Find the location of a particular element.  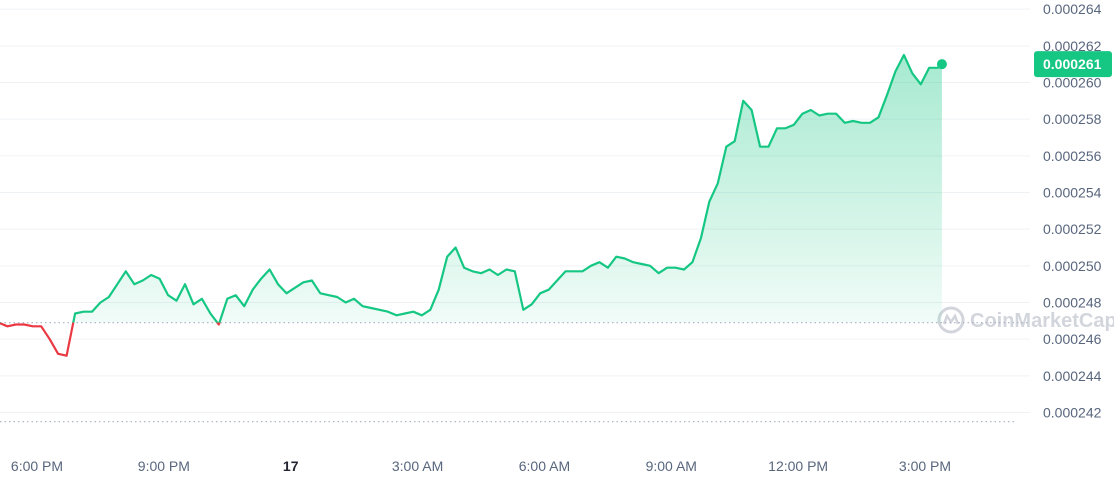

x-tick-label: 6:00 PM is located at coordinates (37, 466).